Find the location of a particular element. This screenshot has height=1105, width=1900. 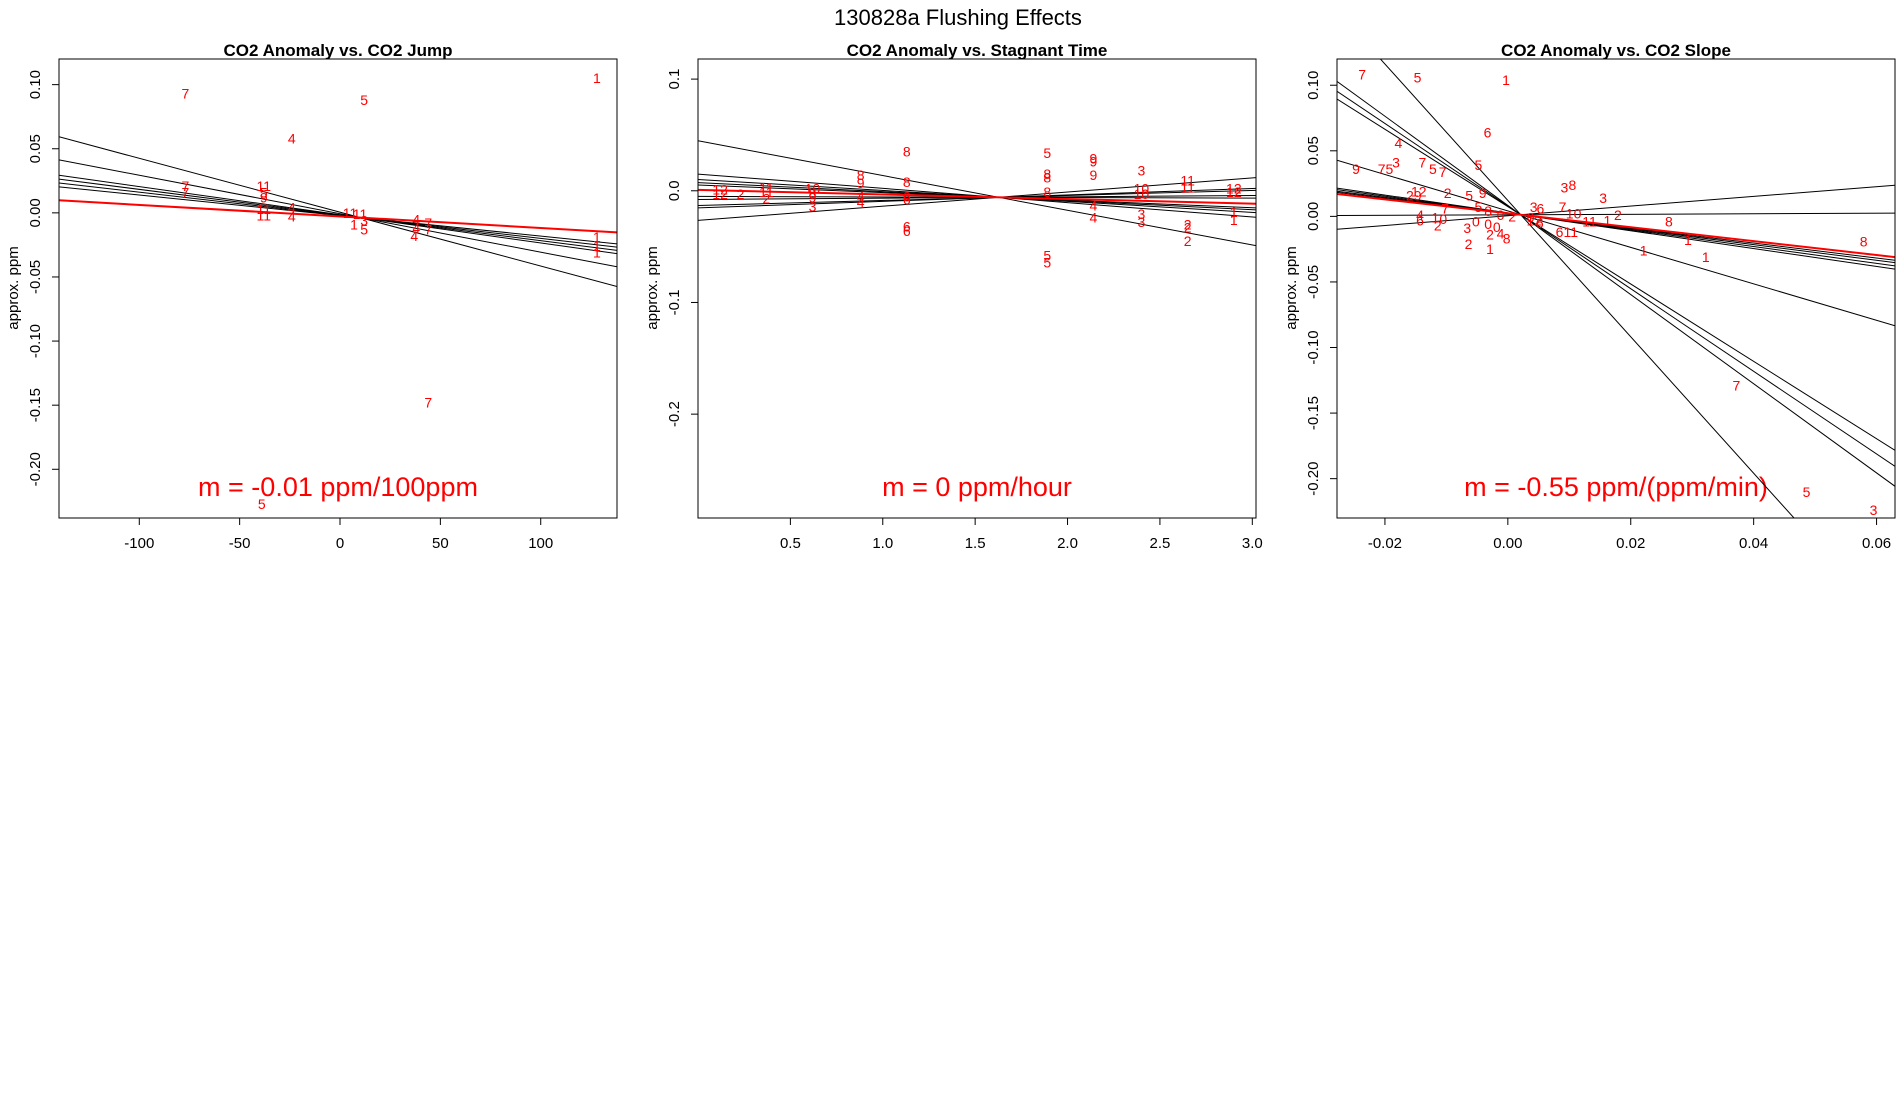

y-tick-label: 0.0 is located at coordinates (674, 190).